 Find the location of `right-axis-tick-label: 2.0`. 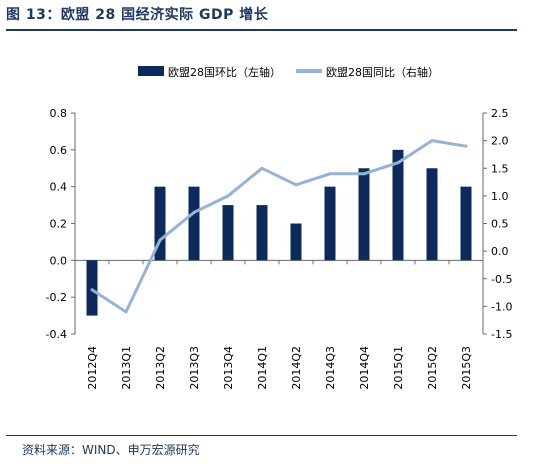

right-axis-tick-label: 2.0 is located at coordinates (500, 141).